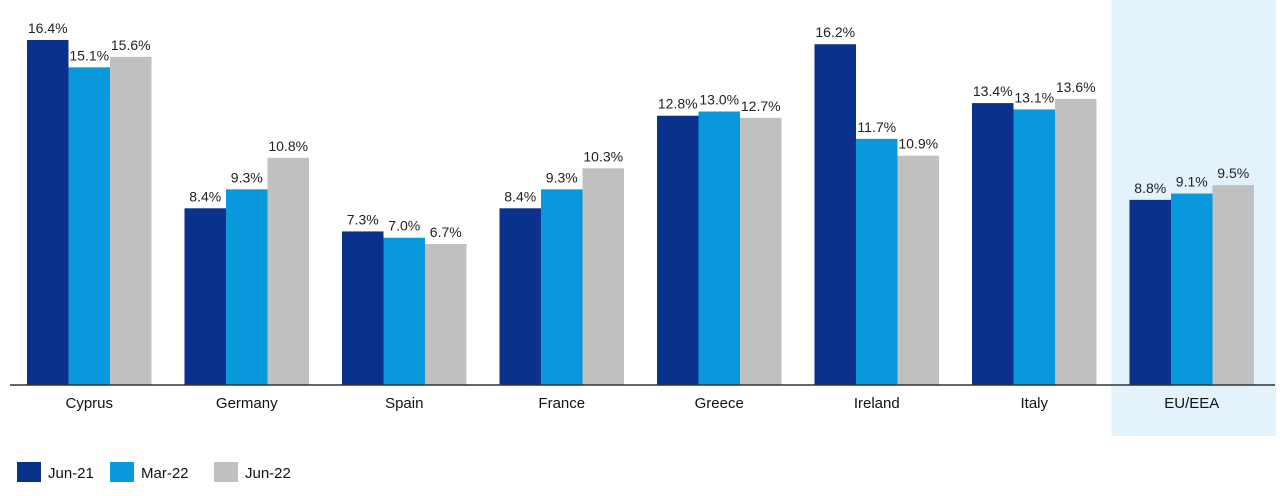  I want to click on legend-label-mar-22: Mar-22, so click(165, 473).